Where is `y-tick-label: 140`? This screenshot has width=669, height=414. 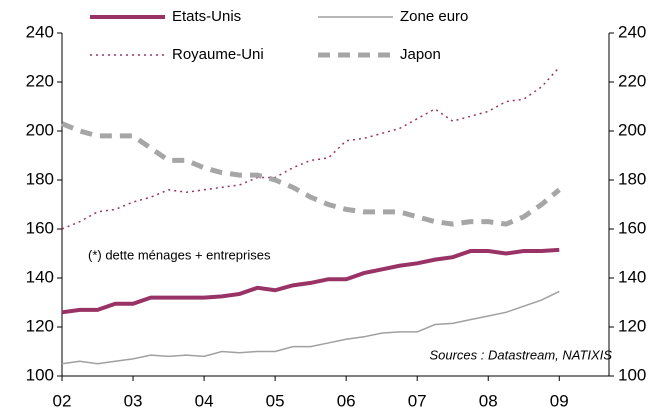 y-tick-label: 140 is located at coordinates (40, 276).